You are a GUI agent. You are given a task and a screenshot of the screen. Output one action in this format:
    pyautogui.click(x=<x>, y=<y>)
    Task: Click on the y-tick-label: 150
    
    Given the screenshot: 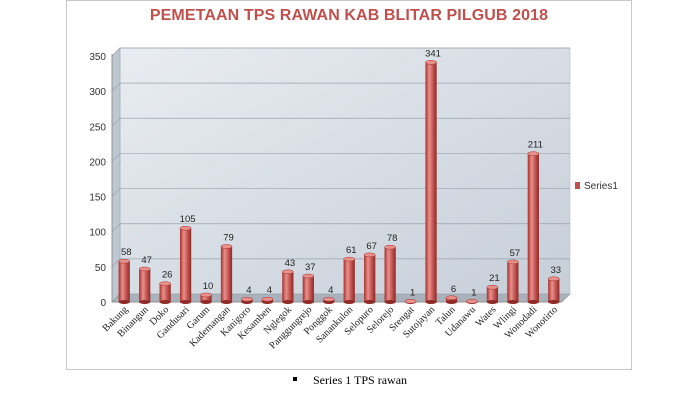 What is the action you would take?
    pyautogui.click(x=97, y=198)
    